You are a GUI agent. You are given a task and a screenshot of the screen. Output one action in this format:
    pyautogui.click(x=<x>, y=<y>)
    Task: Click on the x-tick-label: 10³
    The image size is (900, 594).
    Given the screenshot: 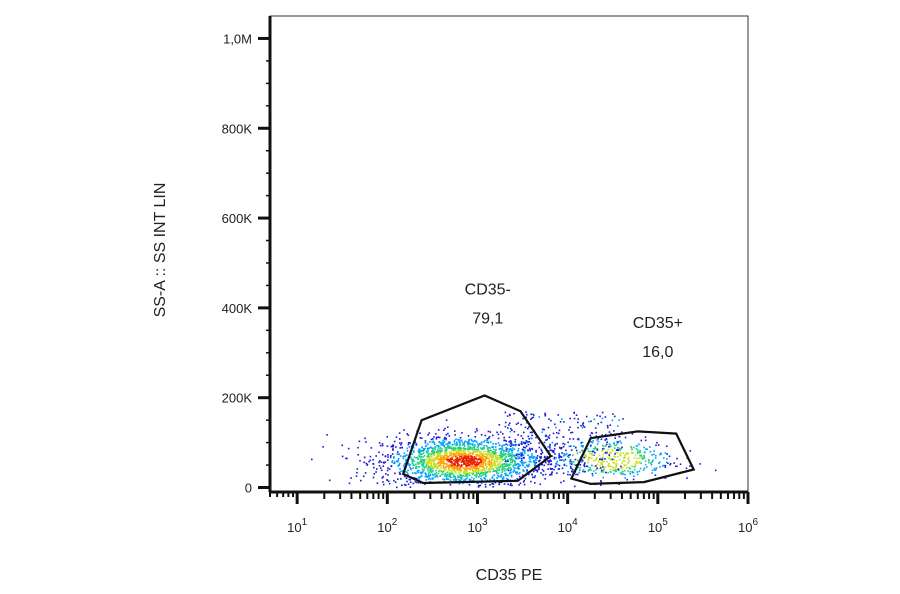 What is the action you would take?
    pyautogui.click(x=477, y=526)
    